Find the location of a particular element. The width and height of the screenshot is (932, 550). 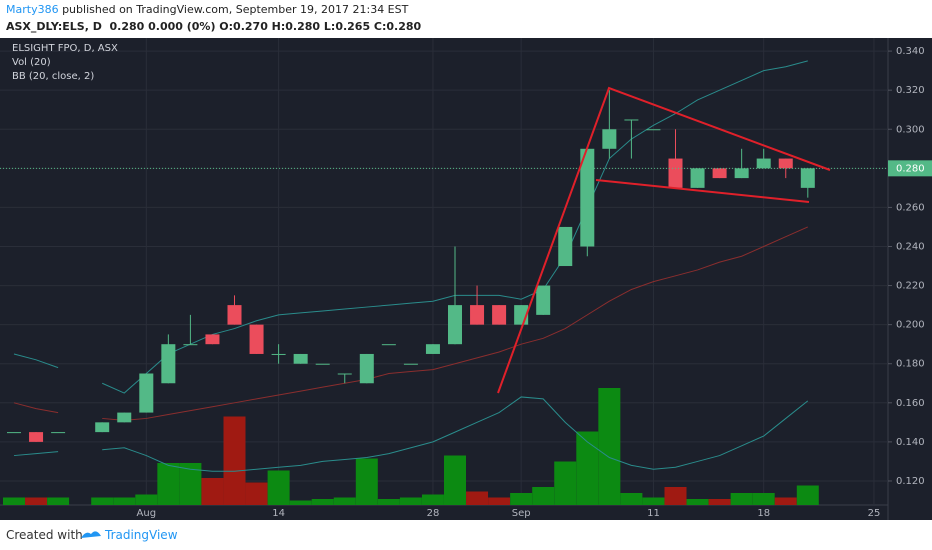

x-tick-label: Sep is located at coordinates (521, 513).